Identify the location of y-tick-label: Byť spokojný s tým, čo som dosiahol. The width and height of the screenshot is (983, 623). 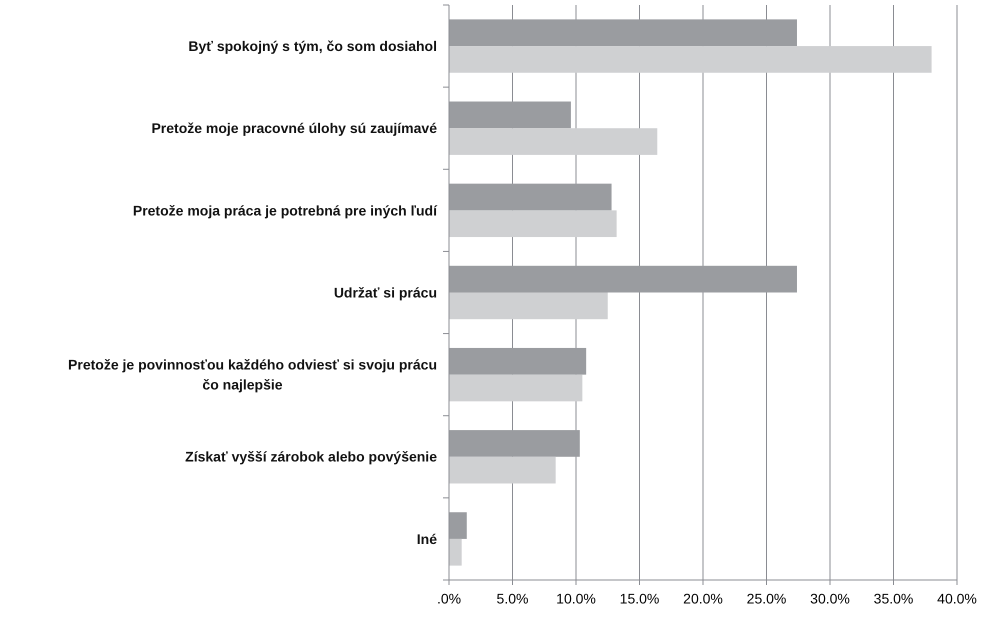
(312, 46).